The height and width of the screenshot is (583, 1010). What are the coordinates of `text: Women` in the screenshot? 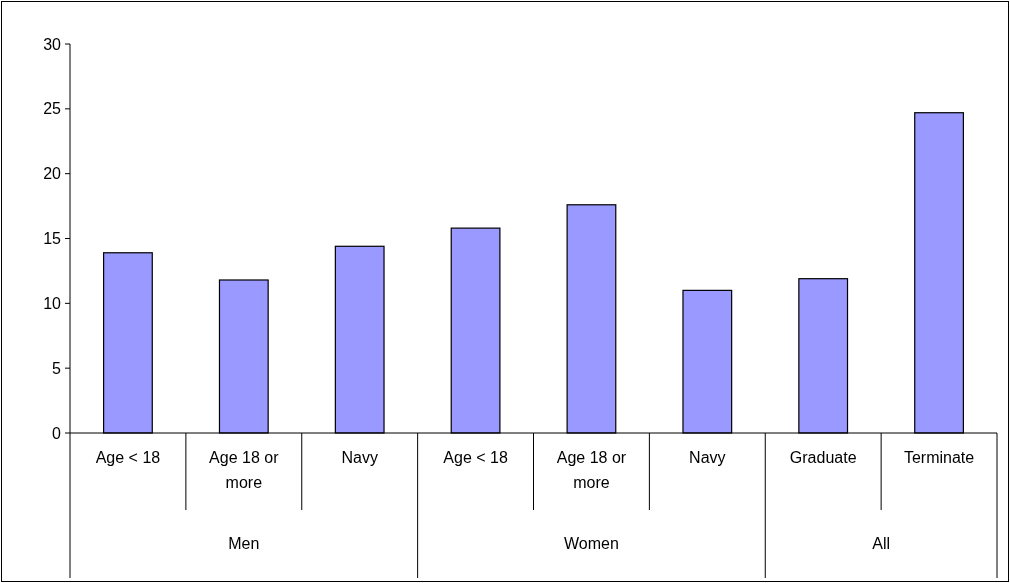 It's located at (591, 543).